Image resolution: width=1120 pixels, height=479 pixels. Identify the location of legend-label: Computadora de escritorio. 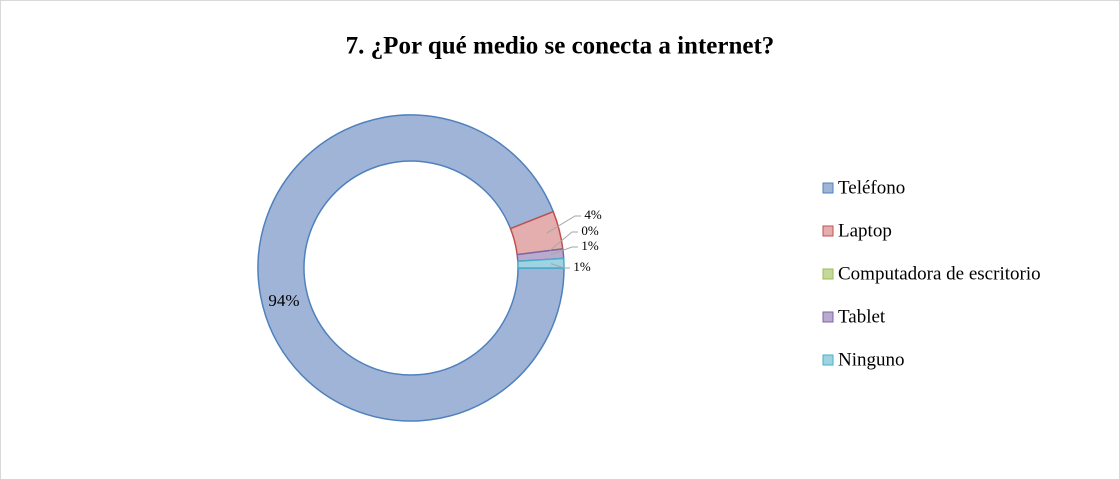
(939, 273).